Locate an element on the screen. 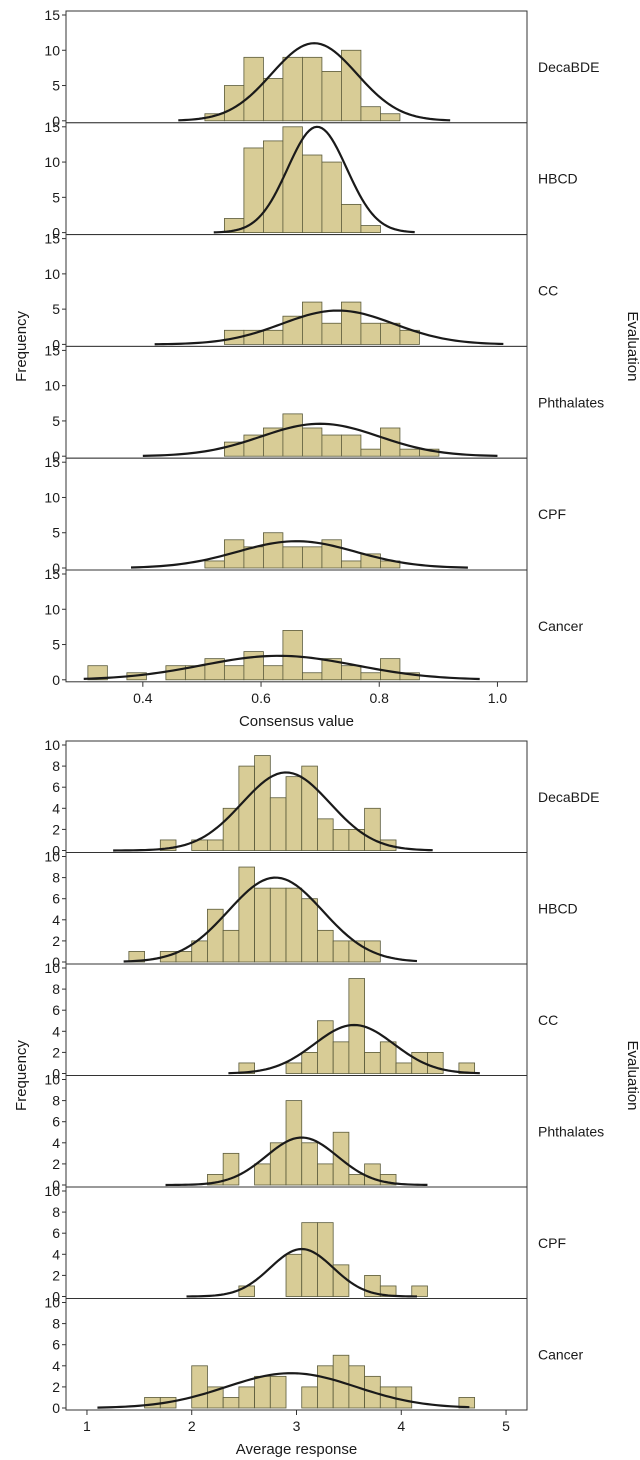  panel-cpf: 0 5 10 15 CPF is located at coordinates (305, 515).